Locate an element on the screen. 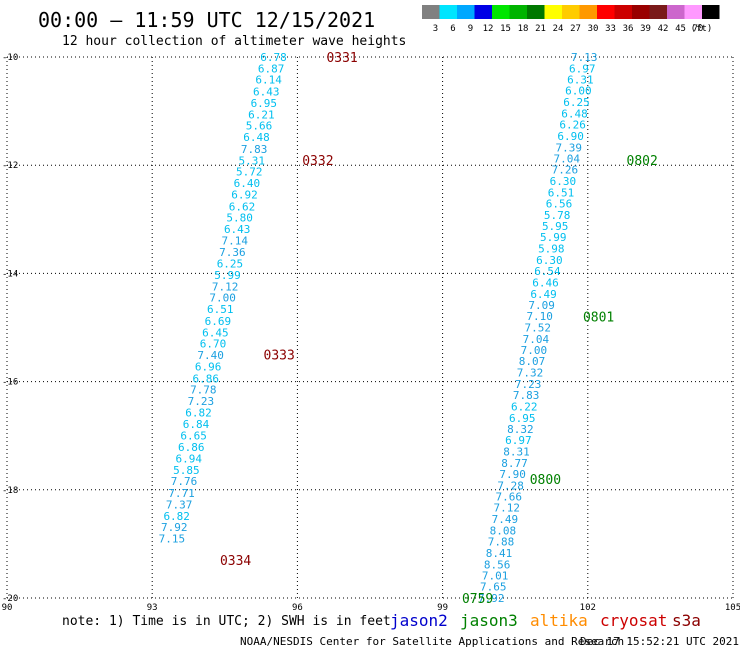 Image resolution: width=740 pixels, height=655 pixels. legend-label: 30 is located at coordinates (593, 29).